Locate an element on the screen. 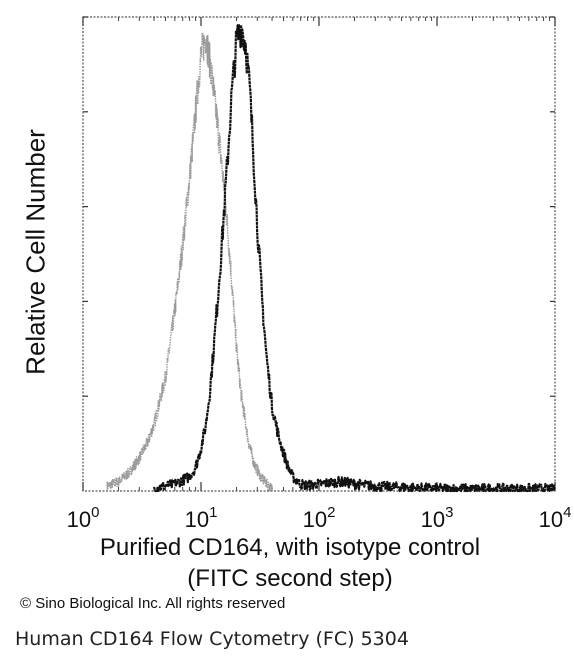  x-tick-labels: 10⁰ 10¹ 10² 10³ 10⁴ is located at coordinates (319, 518).